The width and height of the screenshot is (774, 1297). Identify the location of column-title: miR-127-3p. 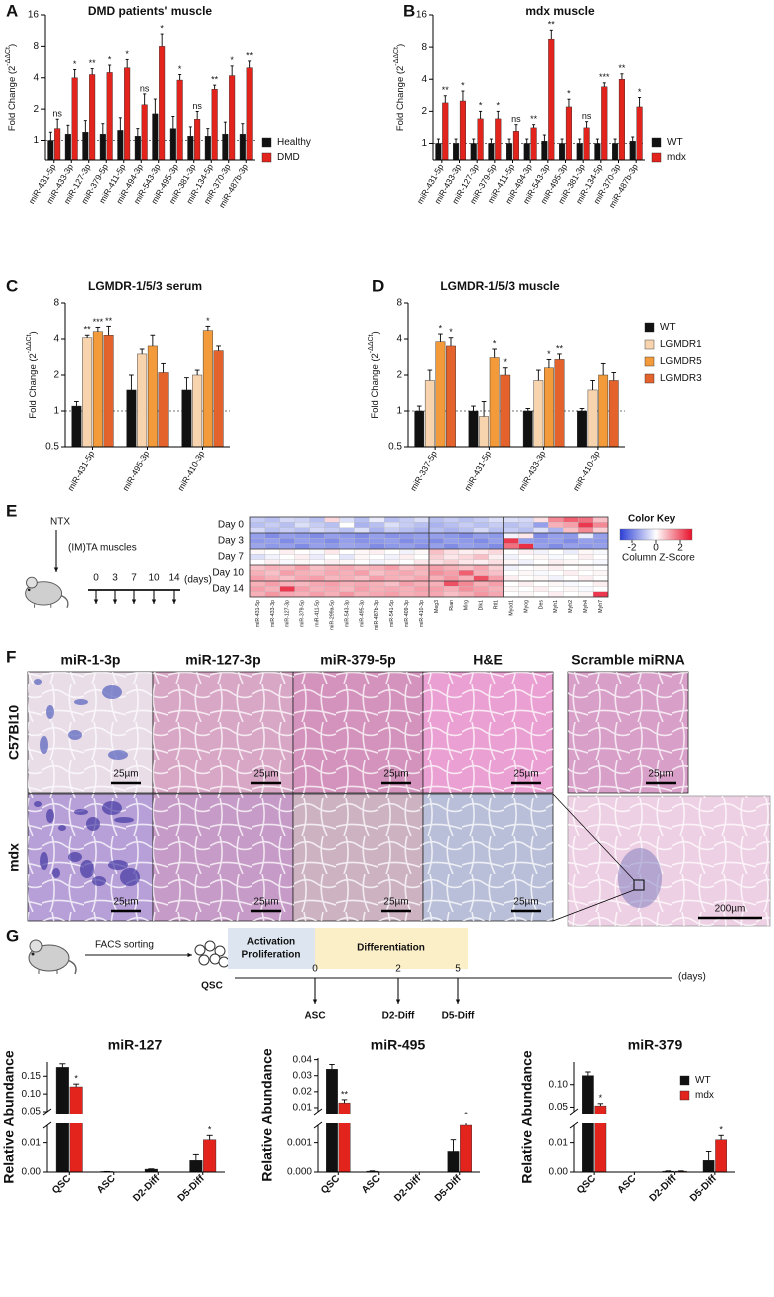
(222, 660).